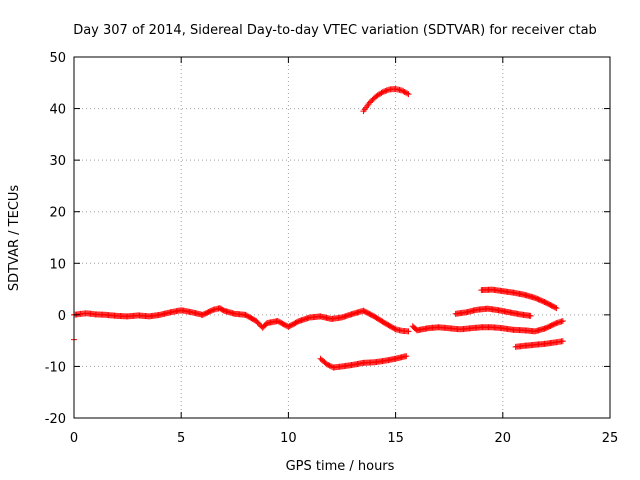 The height and width of the screenshot is (480, 640). I want to click on y-tick-label: 20, so click(57, 213).